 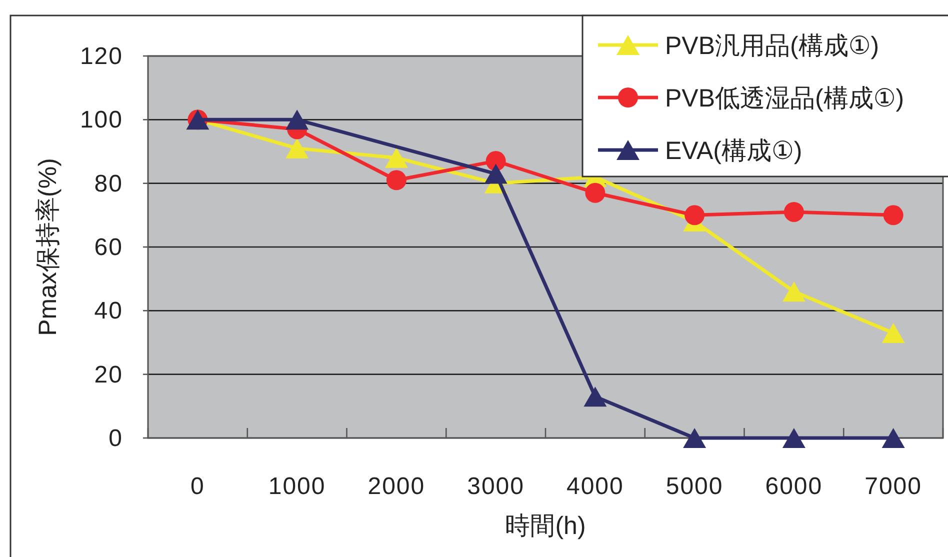 I want to click on legend-label: EVA(構成①), so click(x=733, y=151).